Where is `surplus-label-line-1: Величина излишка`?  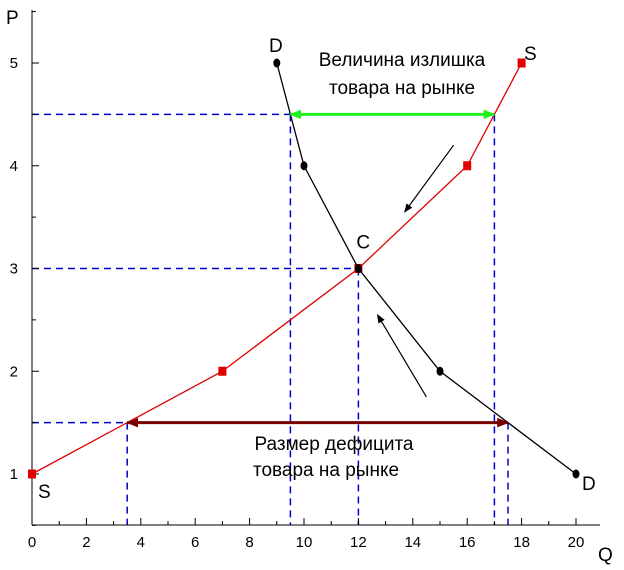
surplus-label-line-1: Величина излишка is located at coordinates (402, 60).